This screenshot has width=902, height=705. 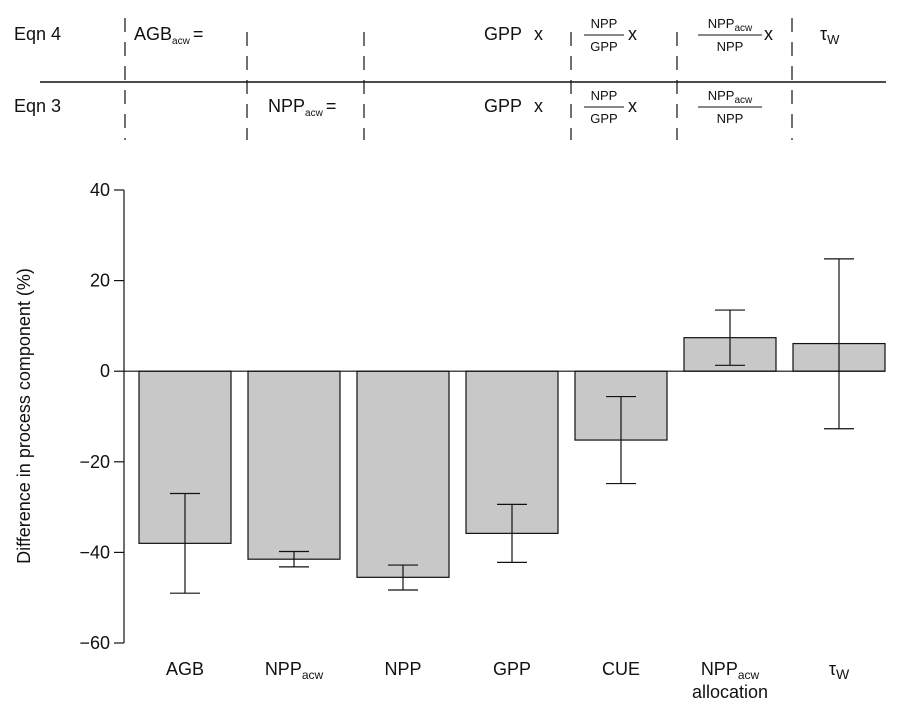 I want to click on eqn4-gpp: GPP, so click(x=503, y=34).